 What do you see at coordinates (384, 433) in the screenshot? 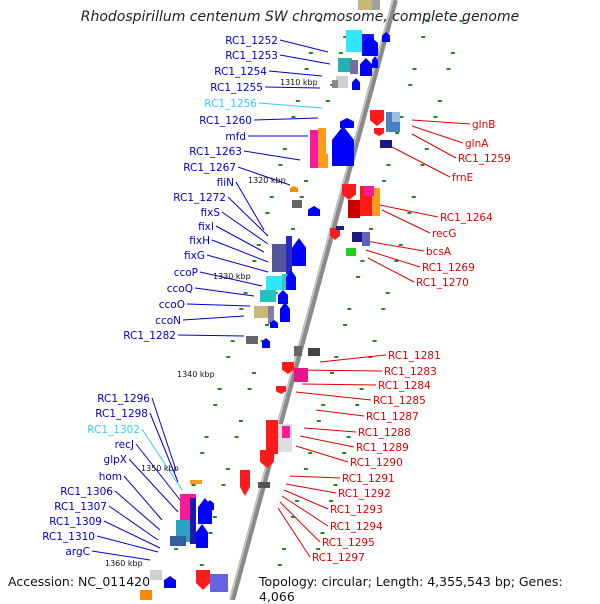
I see `right-gene-label: RC1_1288` at bounding box center [384, 433].